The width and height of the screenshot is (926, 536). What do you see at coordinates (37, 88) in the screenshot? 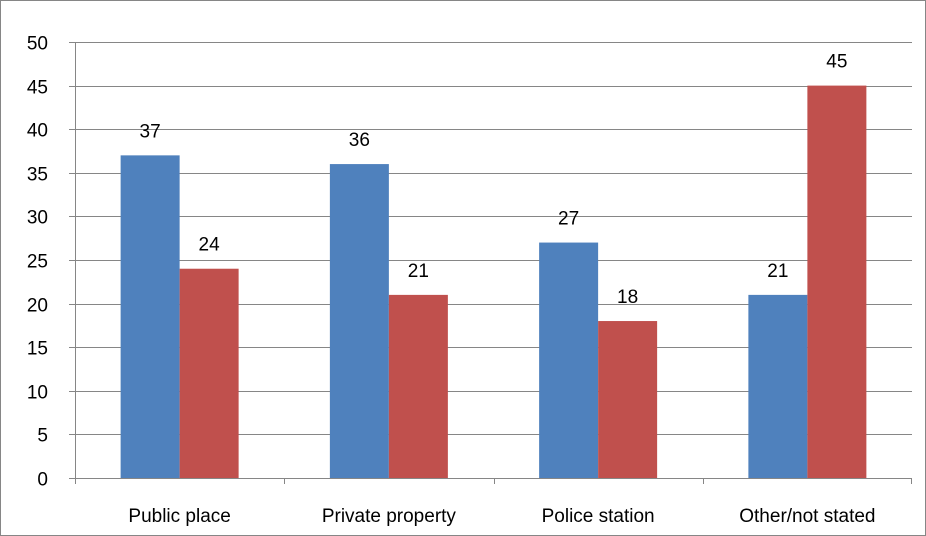
I see `y-tick-label-45: 45` at bounding box center [37, 88].